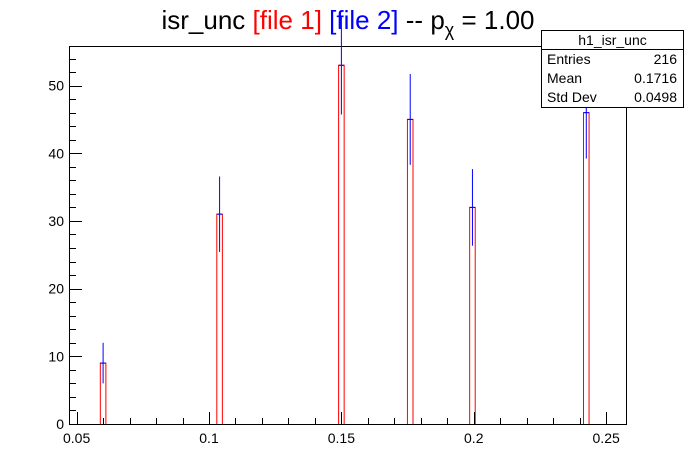 This screenshot has height=472, width=696. I want to click on stats-row-stddev: Std Dev 0.0498, so click(612, 97).